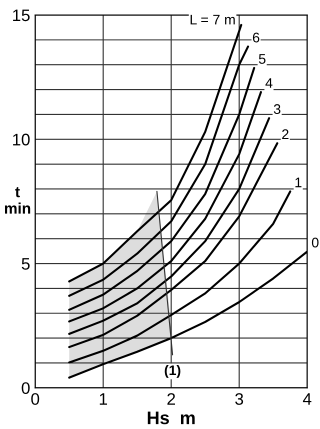 This screenshot has width=320, height=429. Describe the element at coordinates (256, 37) in the screenshot. I see `series-label: 6` at that location.